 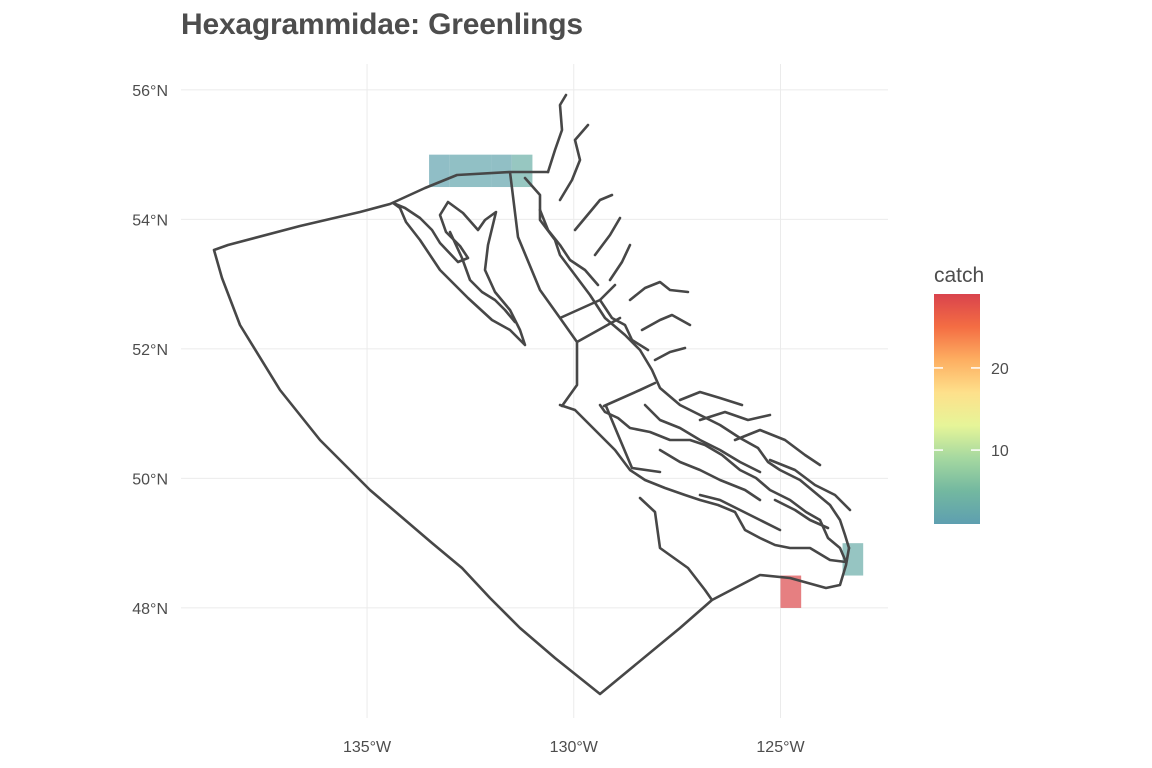 I want to click on x-tick-label: 125°W, so click(x=780, y=747).